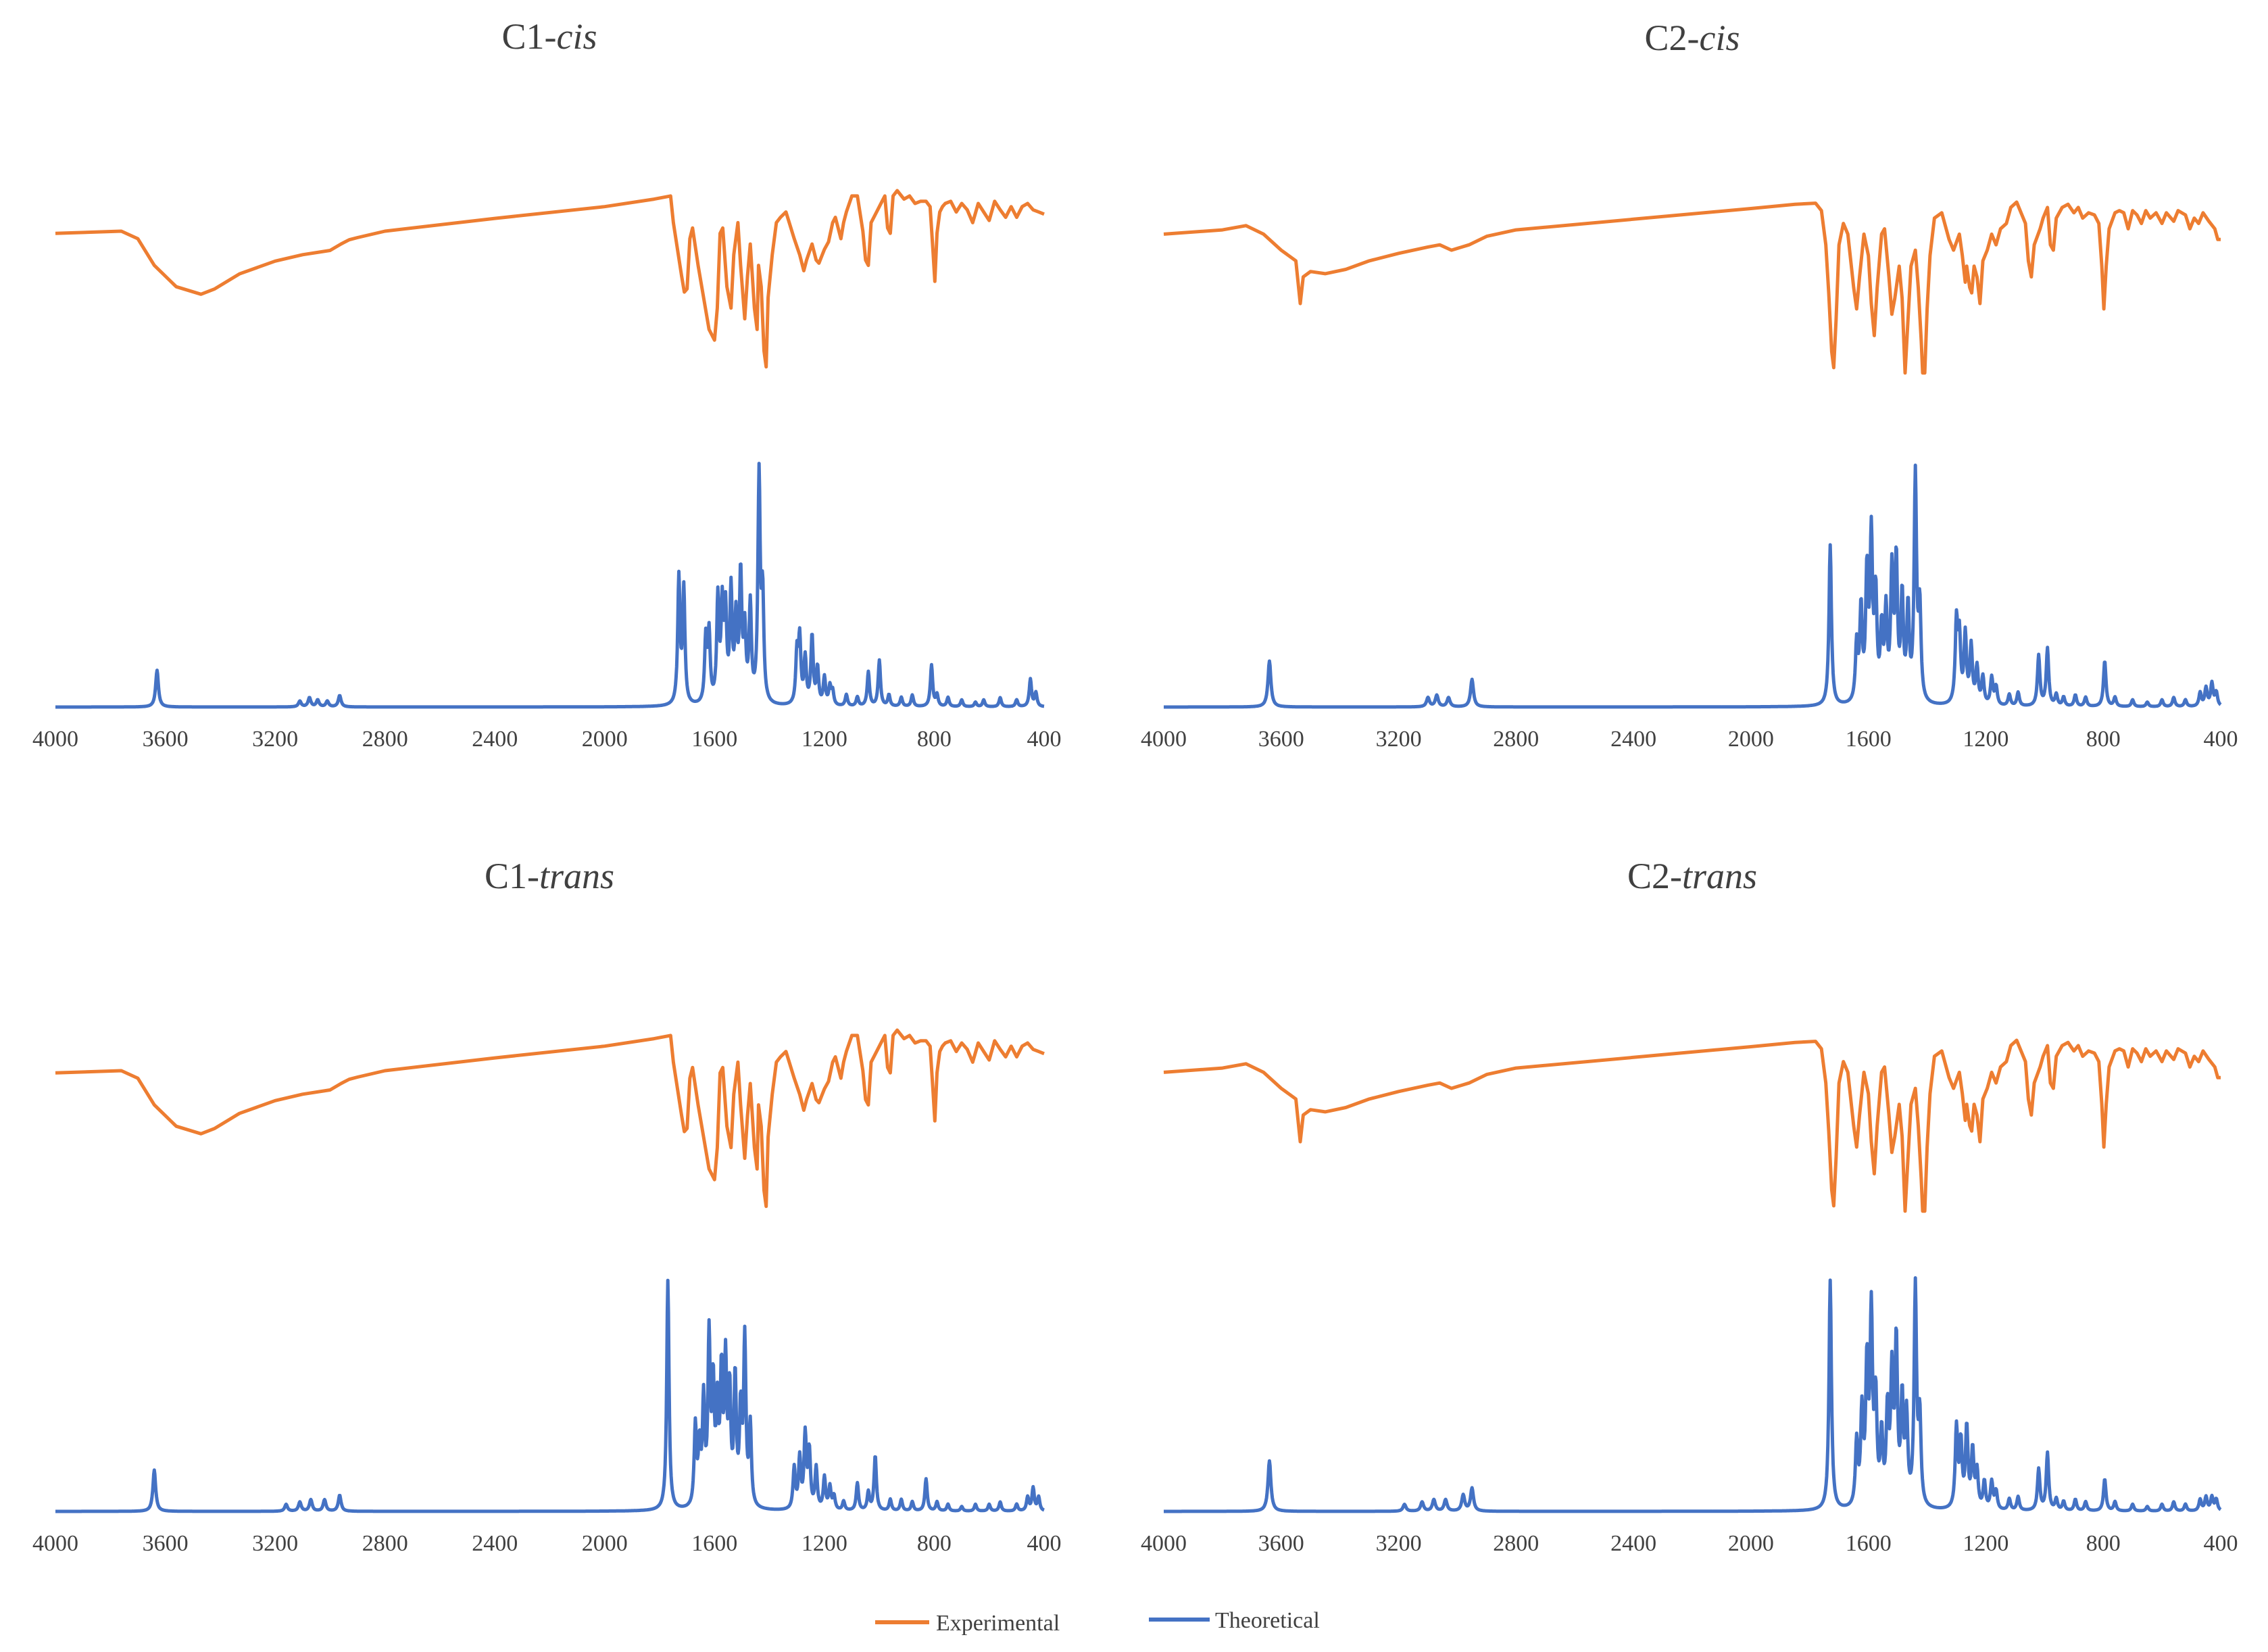 This screenshot has height=1652, width=2268. I want to click on legend-label-theoretical: Theoretical, so click(1267, 1620).